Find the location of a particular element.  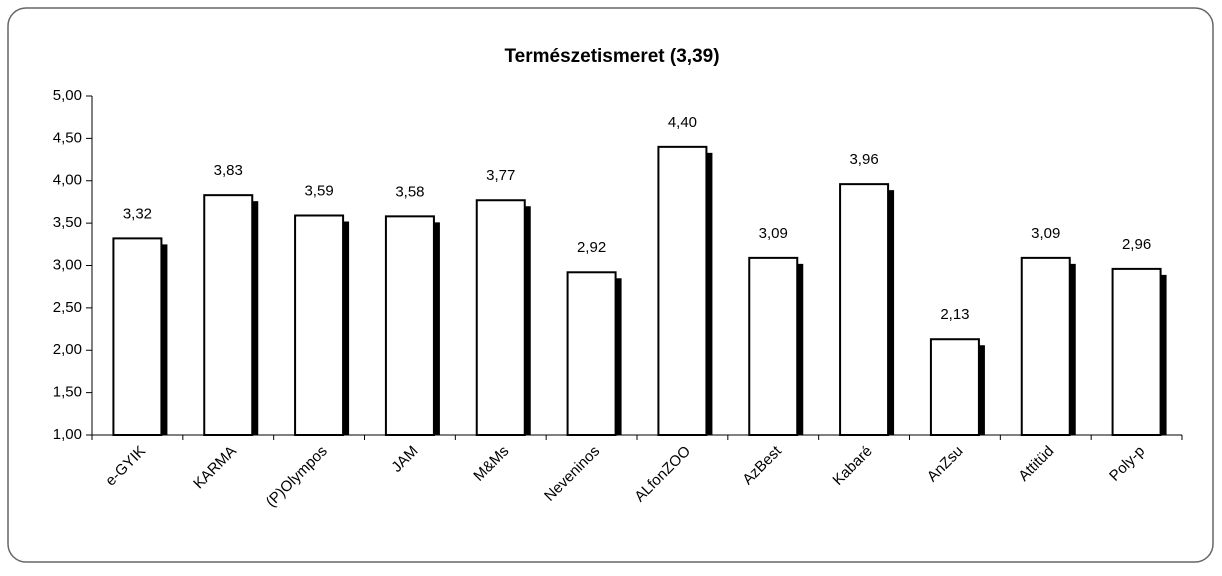

chart-title: Természetismeret (3,39) is located at coordinates (611, 56).